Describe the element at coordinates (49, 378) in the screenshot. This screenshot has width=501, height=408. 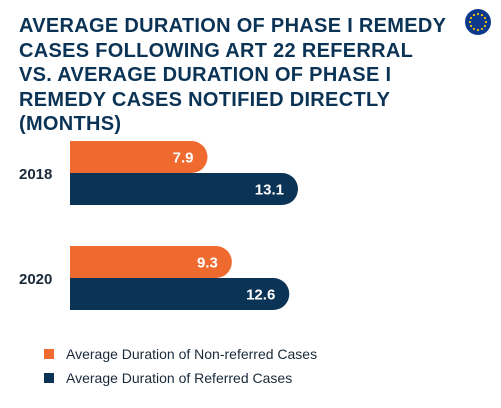
I see `legend-swatch-referred` at that location.